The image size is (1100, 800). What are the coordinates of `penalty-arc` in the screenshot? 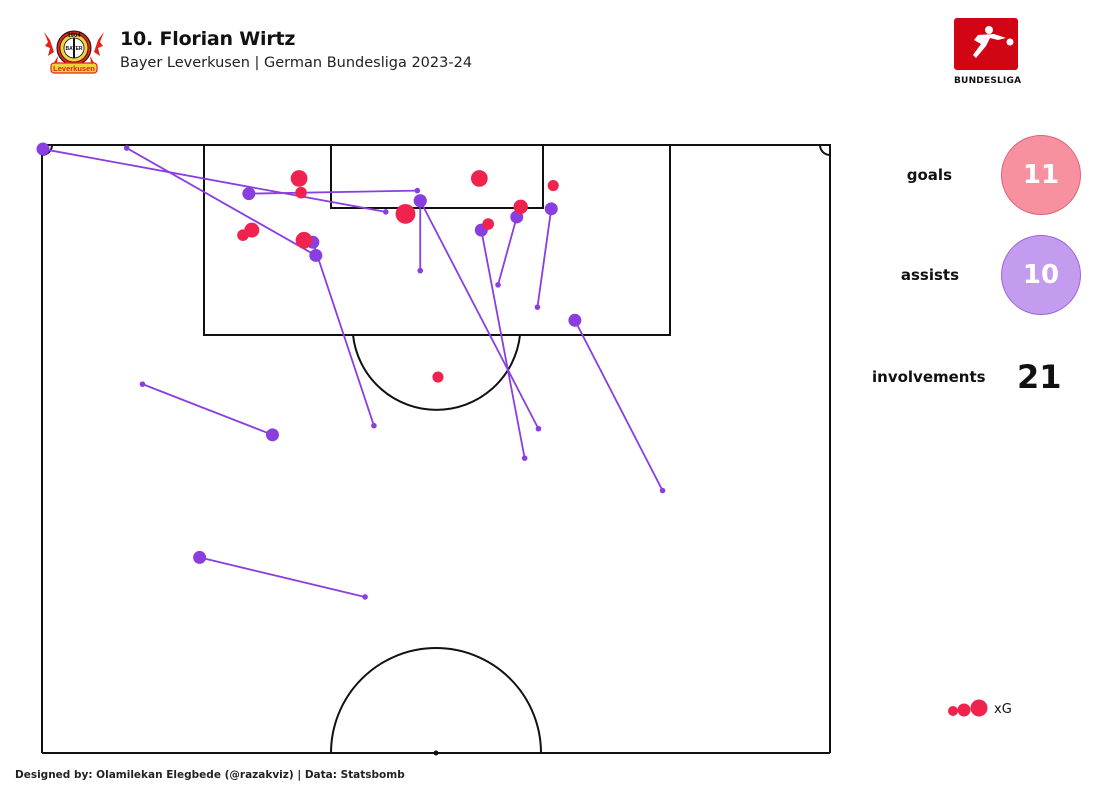 It's located at (436, 372).